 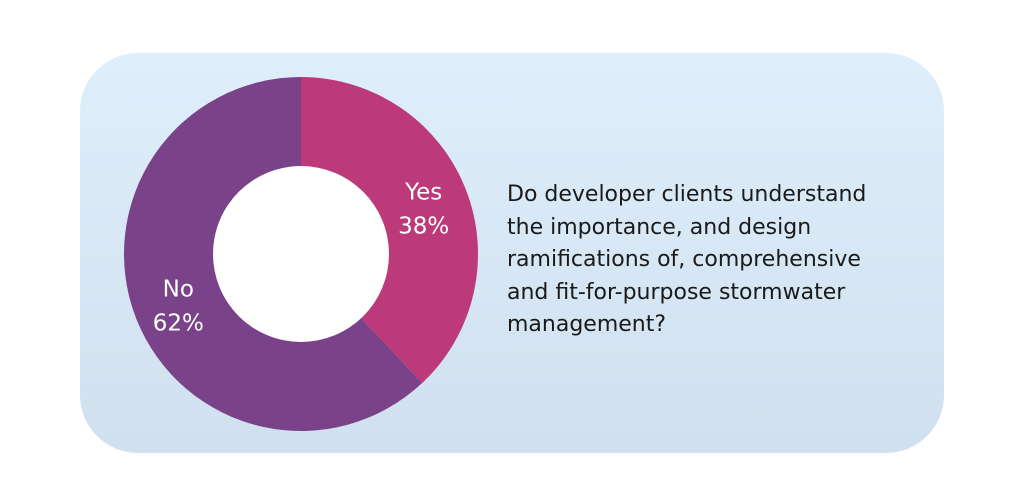 What do you see at coordinates (423, 209) in the screenshot?
I see `slice-label-yes: Yes 38%` at bounding box center [423, 209].